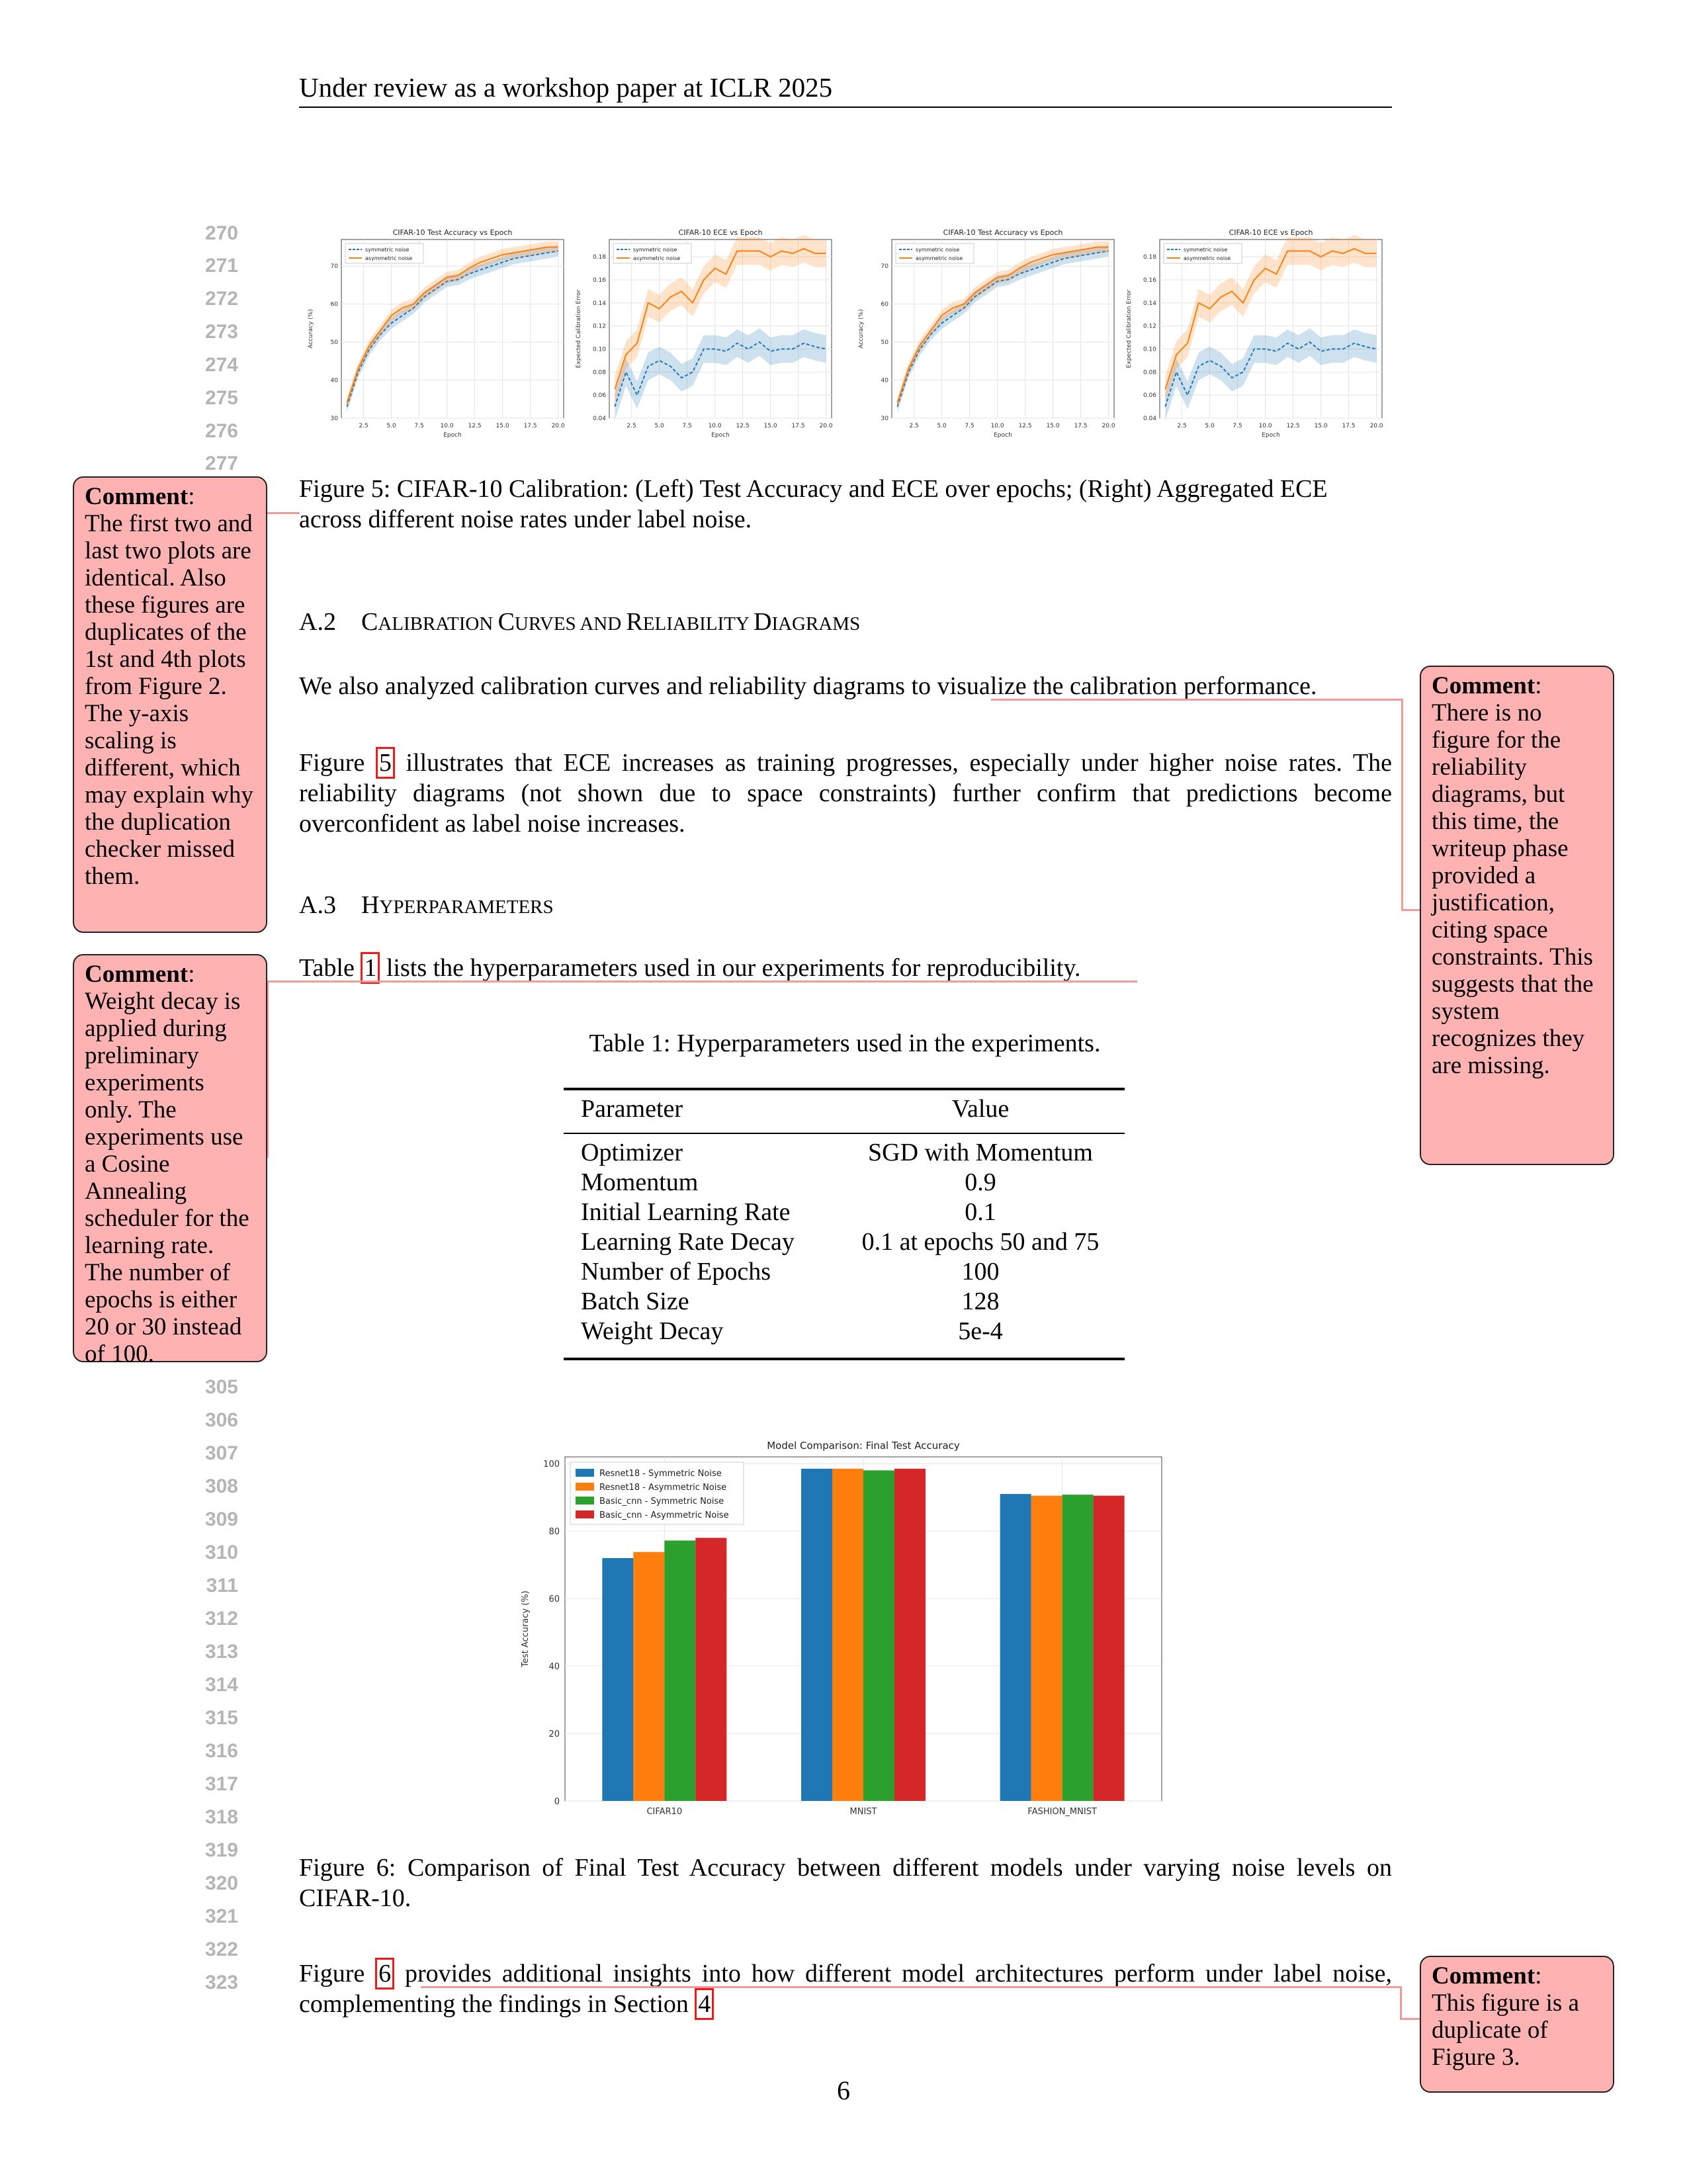 This screenshot has height=2184, width=1687. I want to click on y-tick-label: 100, so click(551, 1464).